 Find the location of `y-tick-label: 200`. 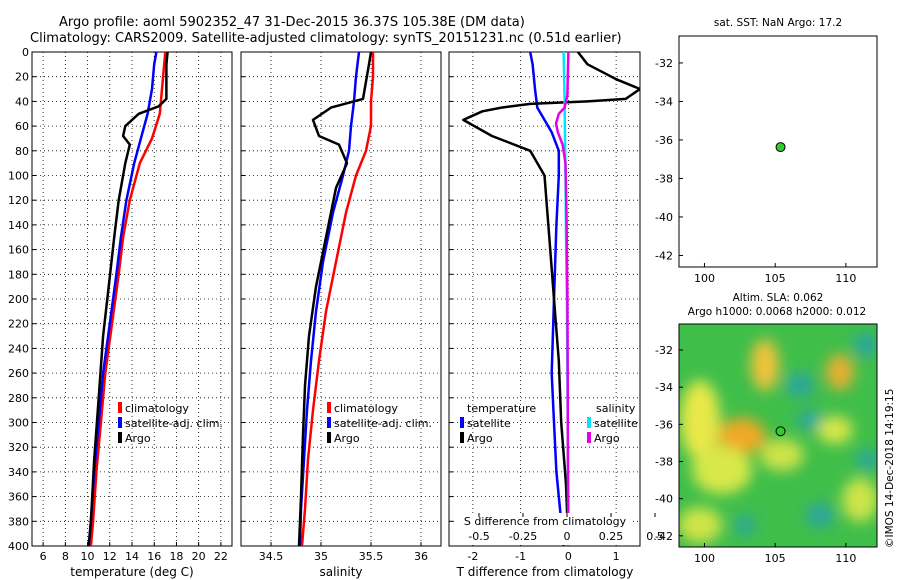

y-tick-label: 200 is located at coordinates (18, 299).